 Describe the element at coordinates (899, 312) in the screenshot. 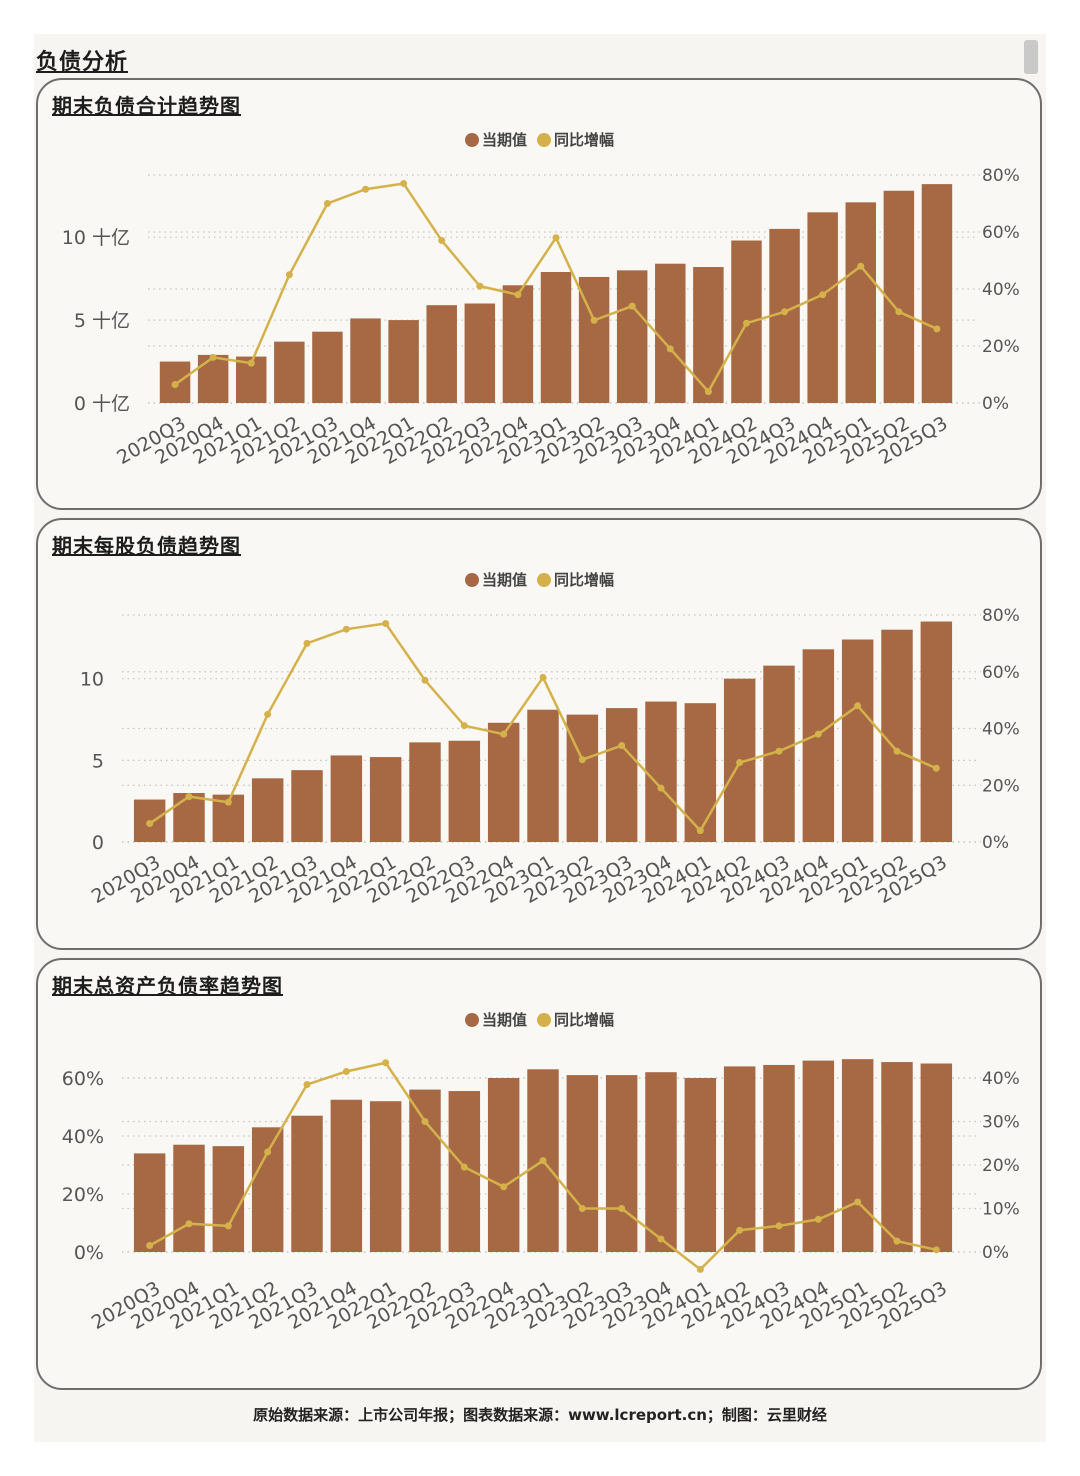

I see `yoy-point-2025Q2` at that location.